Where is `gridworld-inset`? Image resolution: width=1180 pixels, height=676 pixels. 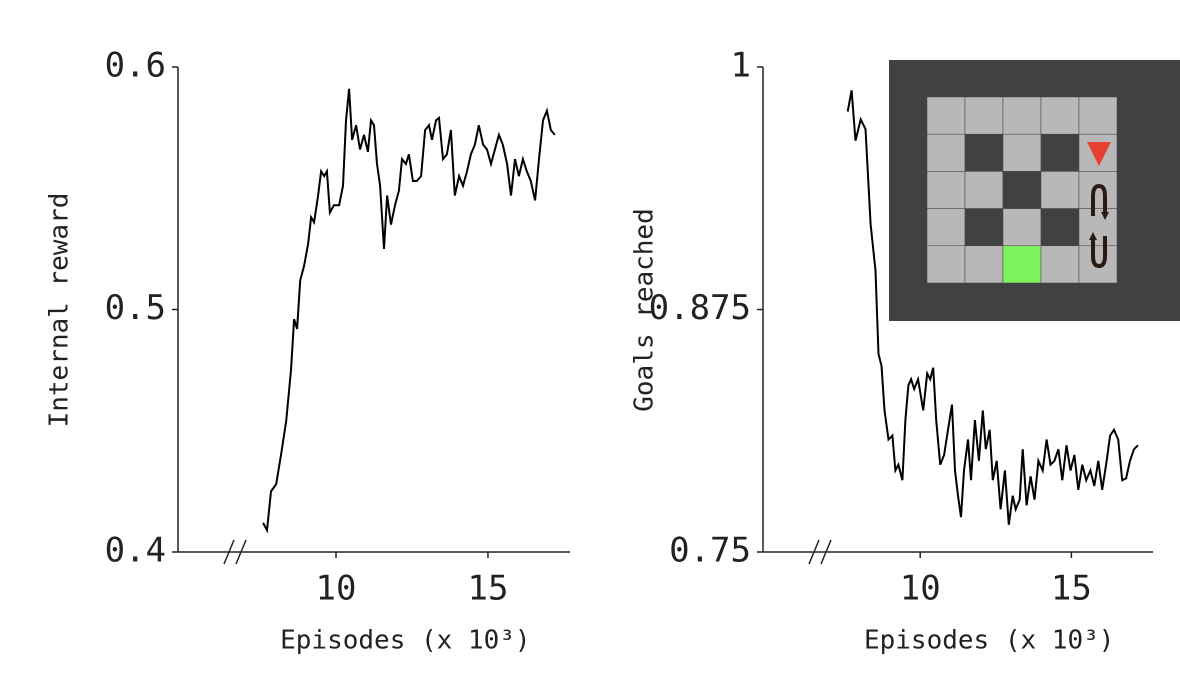 gridworld-inset is located at coordinates (1034, 190).